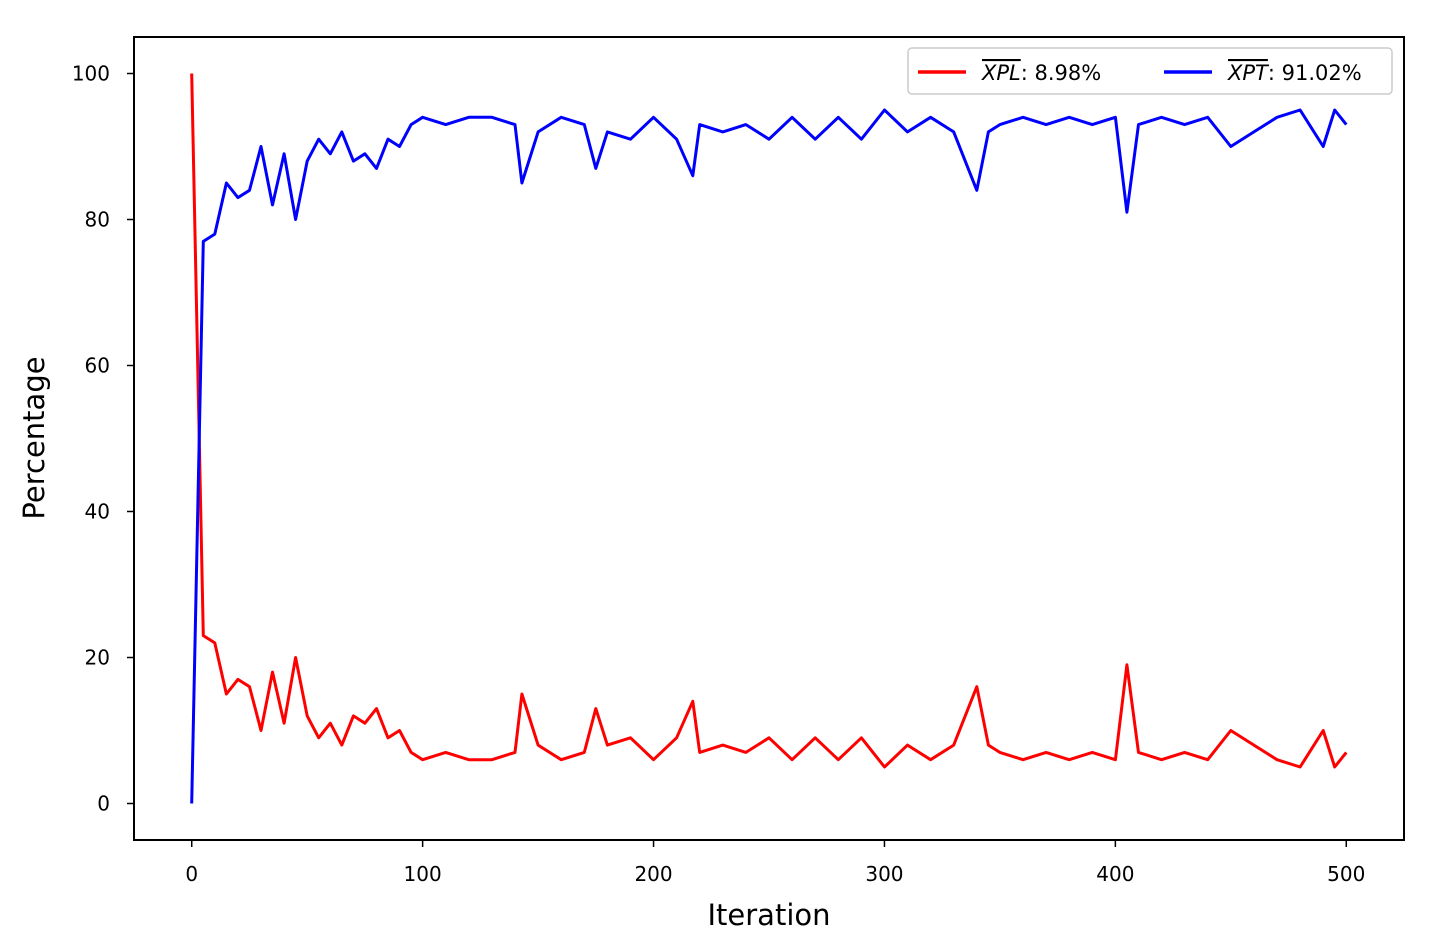  What do you see at coordinates (97, 658) in the screenshot?
I see `y-tick-label: 20` at bounding box center [97, 658].